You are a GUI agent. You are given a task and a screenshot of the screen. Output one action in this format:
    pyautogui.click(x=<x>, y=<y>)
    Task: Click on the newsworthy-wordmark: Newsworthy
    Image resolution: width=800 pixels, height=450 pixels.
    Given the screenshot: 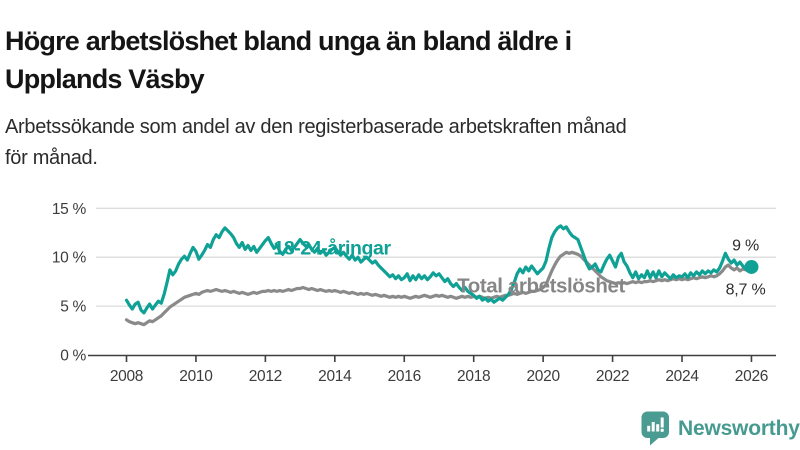 What is the action you would take?
    pyautogui.click(x=739, y=428)
    